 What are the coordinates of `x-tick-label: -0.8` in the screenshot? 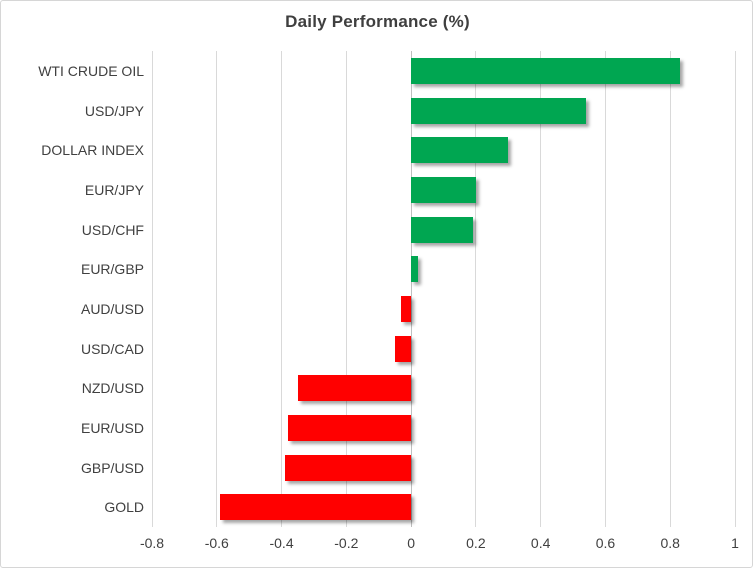 It's located at (152, 543).